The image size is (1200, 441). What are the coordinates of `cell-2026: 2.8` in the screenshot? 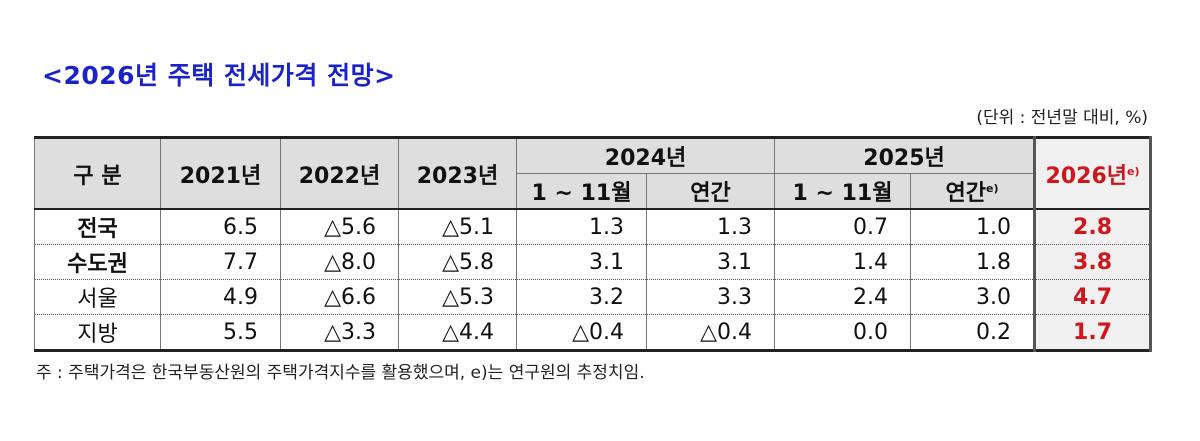 It's located at (1093, 227).